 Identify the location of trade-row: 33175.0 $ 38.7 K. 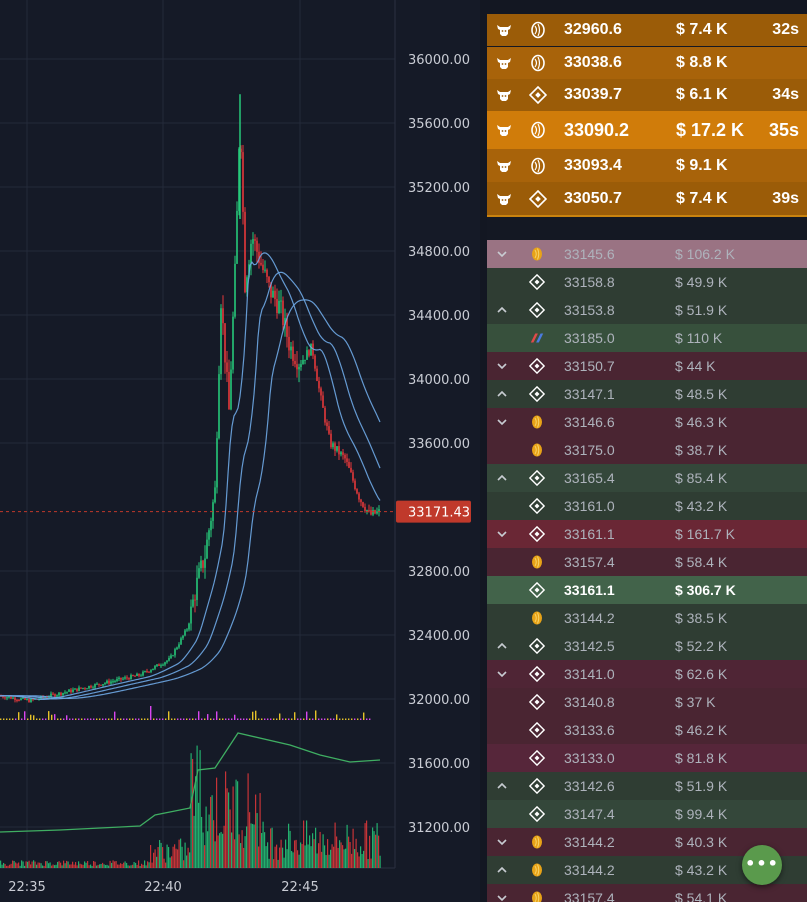
(647, 450).